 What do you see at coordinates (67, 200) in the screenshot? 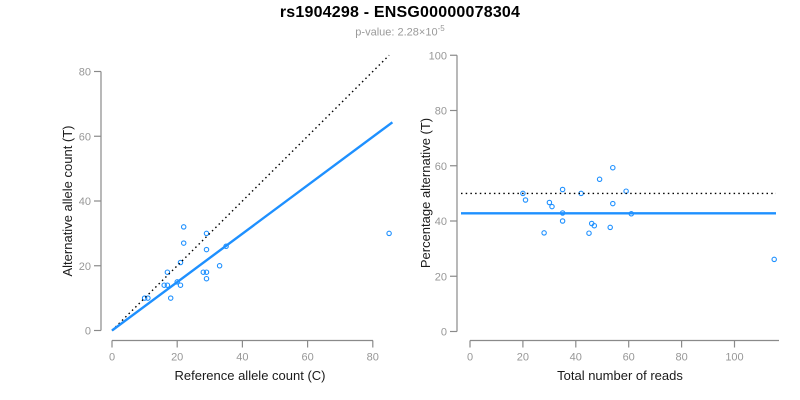
I see `left-yaxis-title: Alternative allele count (T)` at bounding box center [67, 200].